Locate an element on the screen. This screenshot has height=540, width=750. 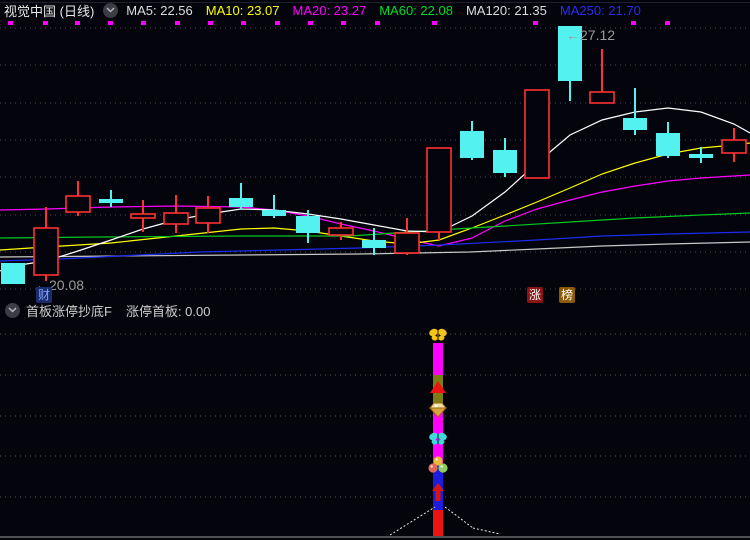
event-badge-1: 涨 is located at coordinates (535, 295).